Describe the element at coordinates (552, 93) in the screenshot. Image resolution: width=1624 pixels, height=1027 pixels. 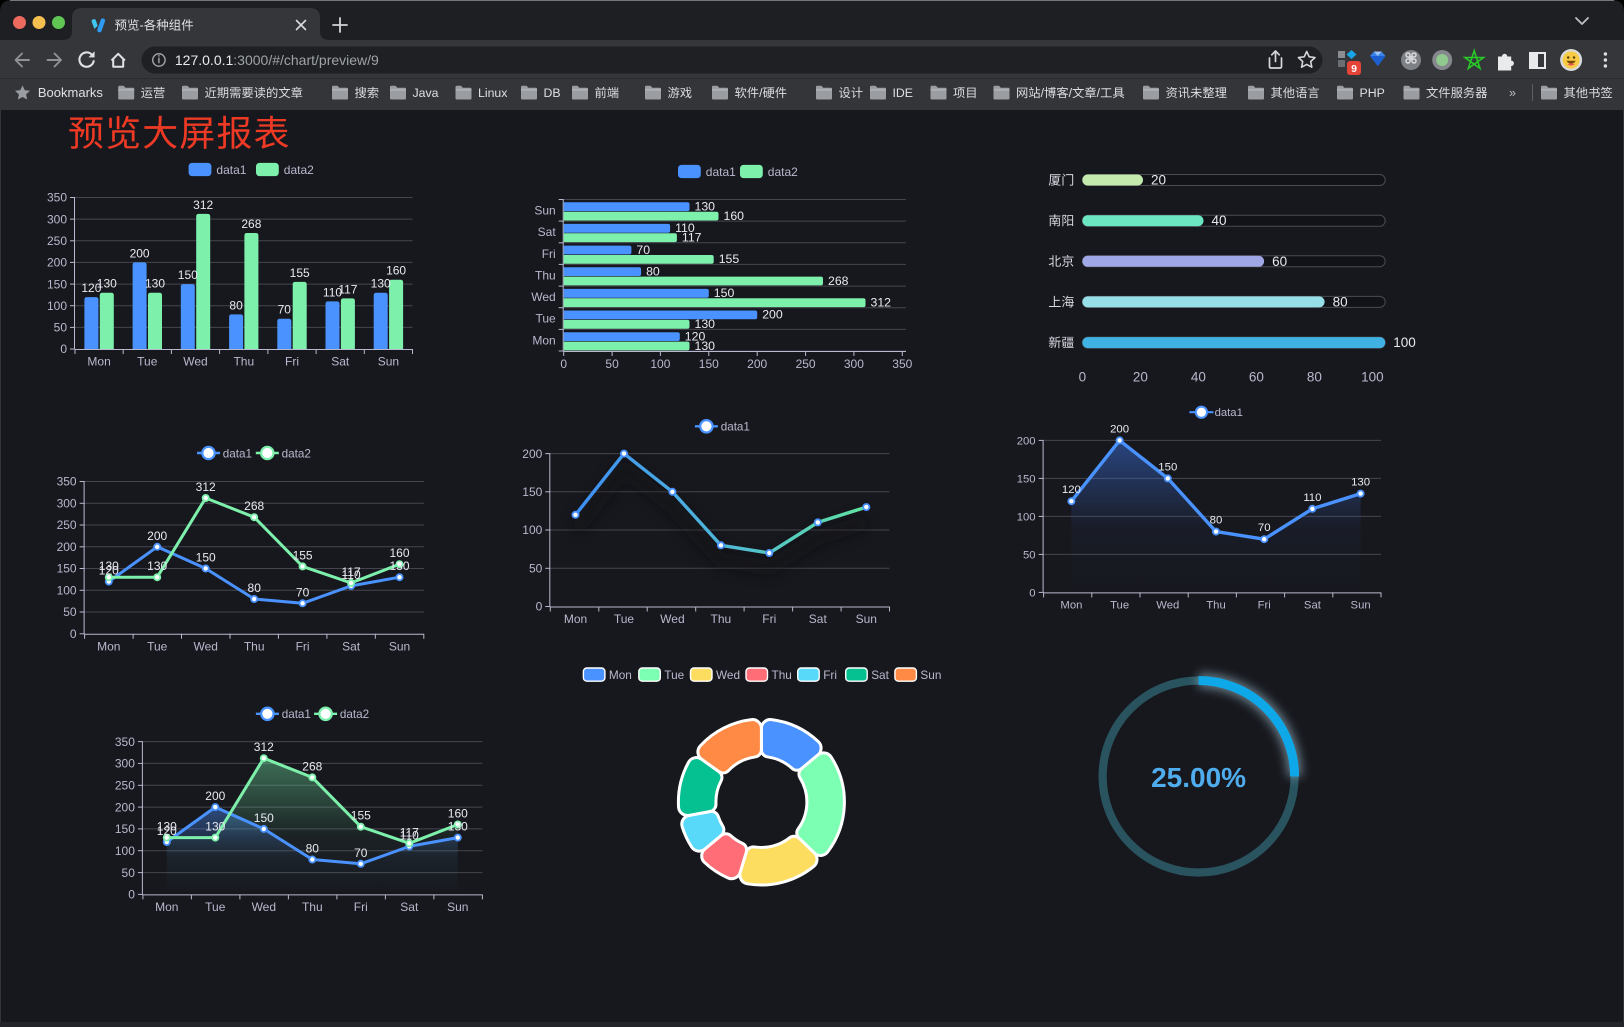
I see `svg-text: DB` at that location.